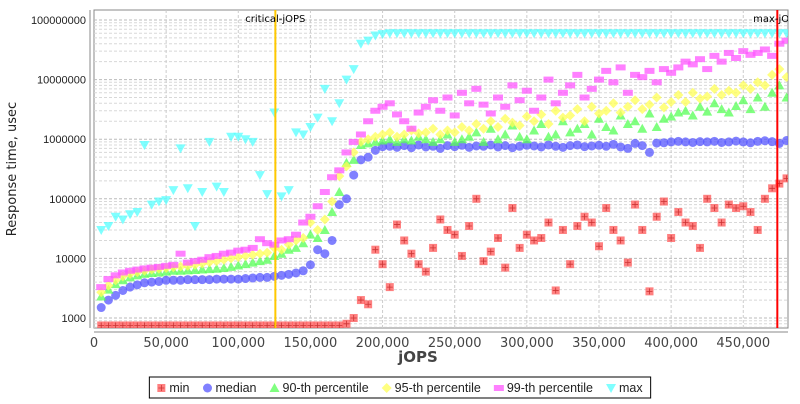 The height and width of the screenshot is (404, 800). I want to click on y-tick-label: 1000000, so click(64, 140).